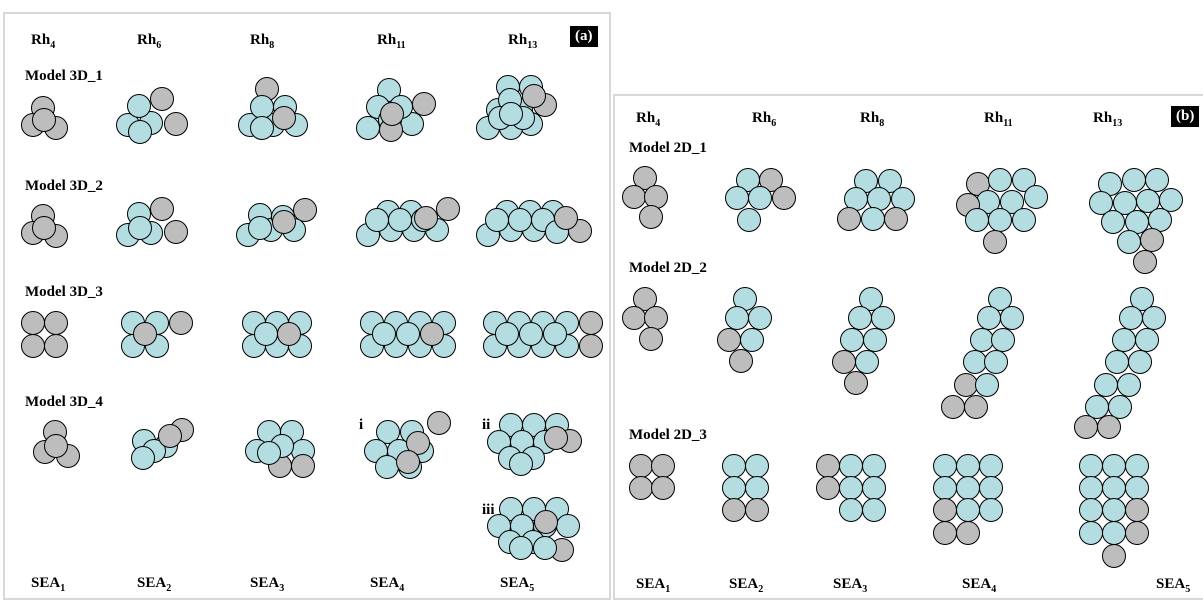 Image resolution: width=1203 pixels, height=600 pixels. What do you see at coordinates (668, 435) in the screenshot?
I see `model-2d-3-label: Model 2D_3` at bounding box center [668, 435].